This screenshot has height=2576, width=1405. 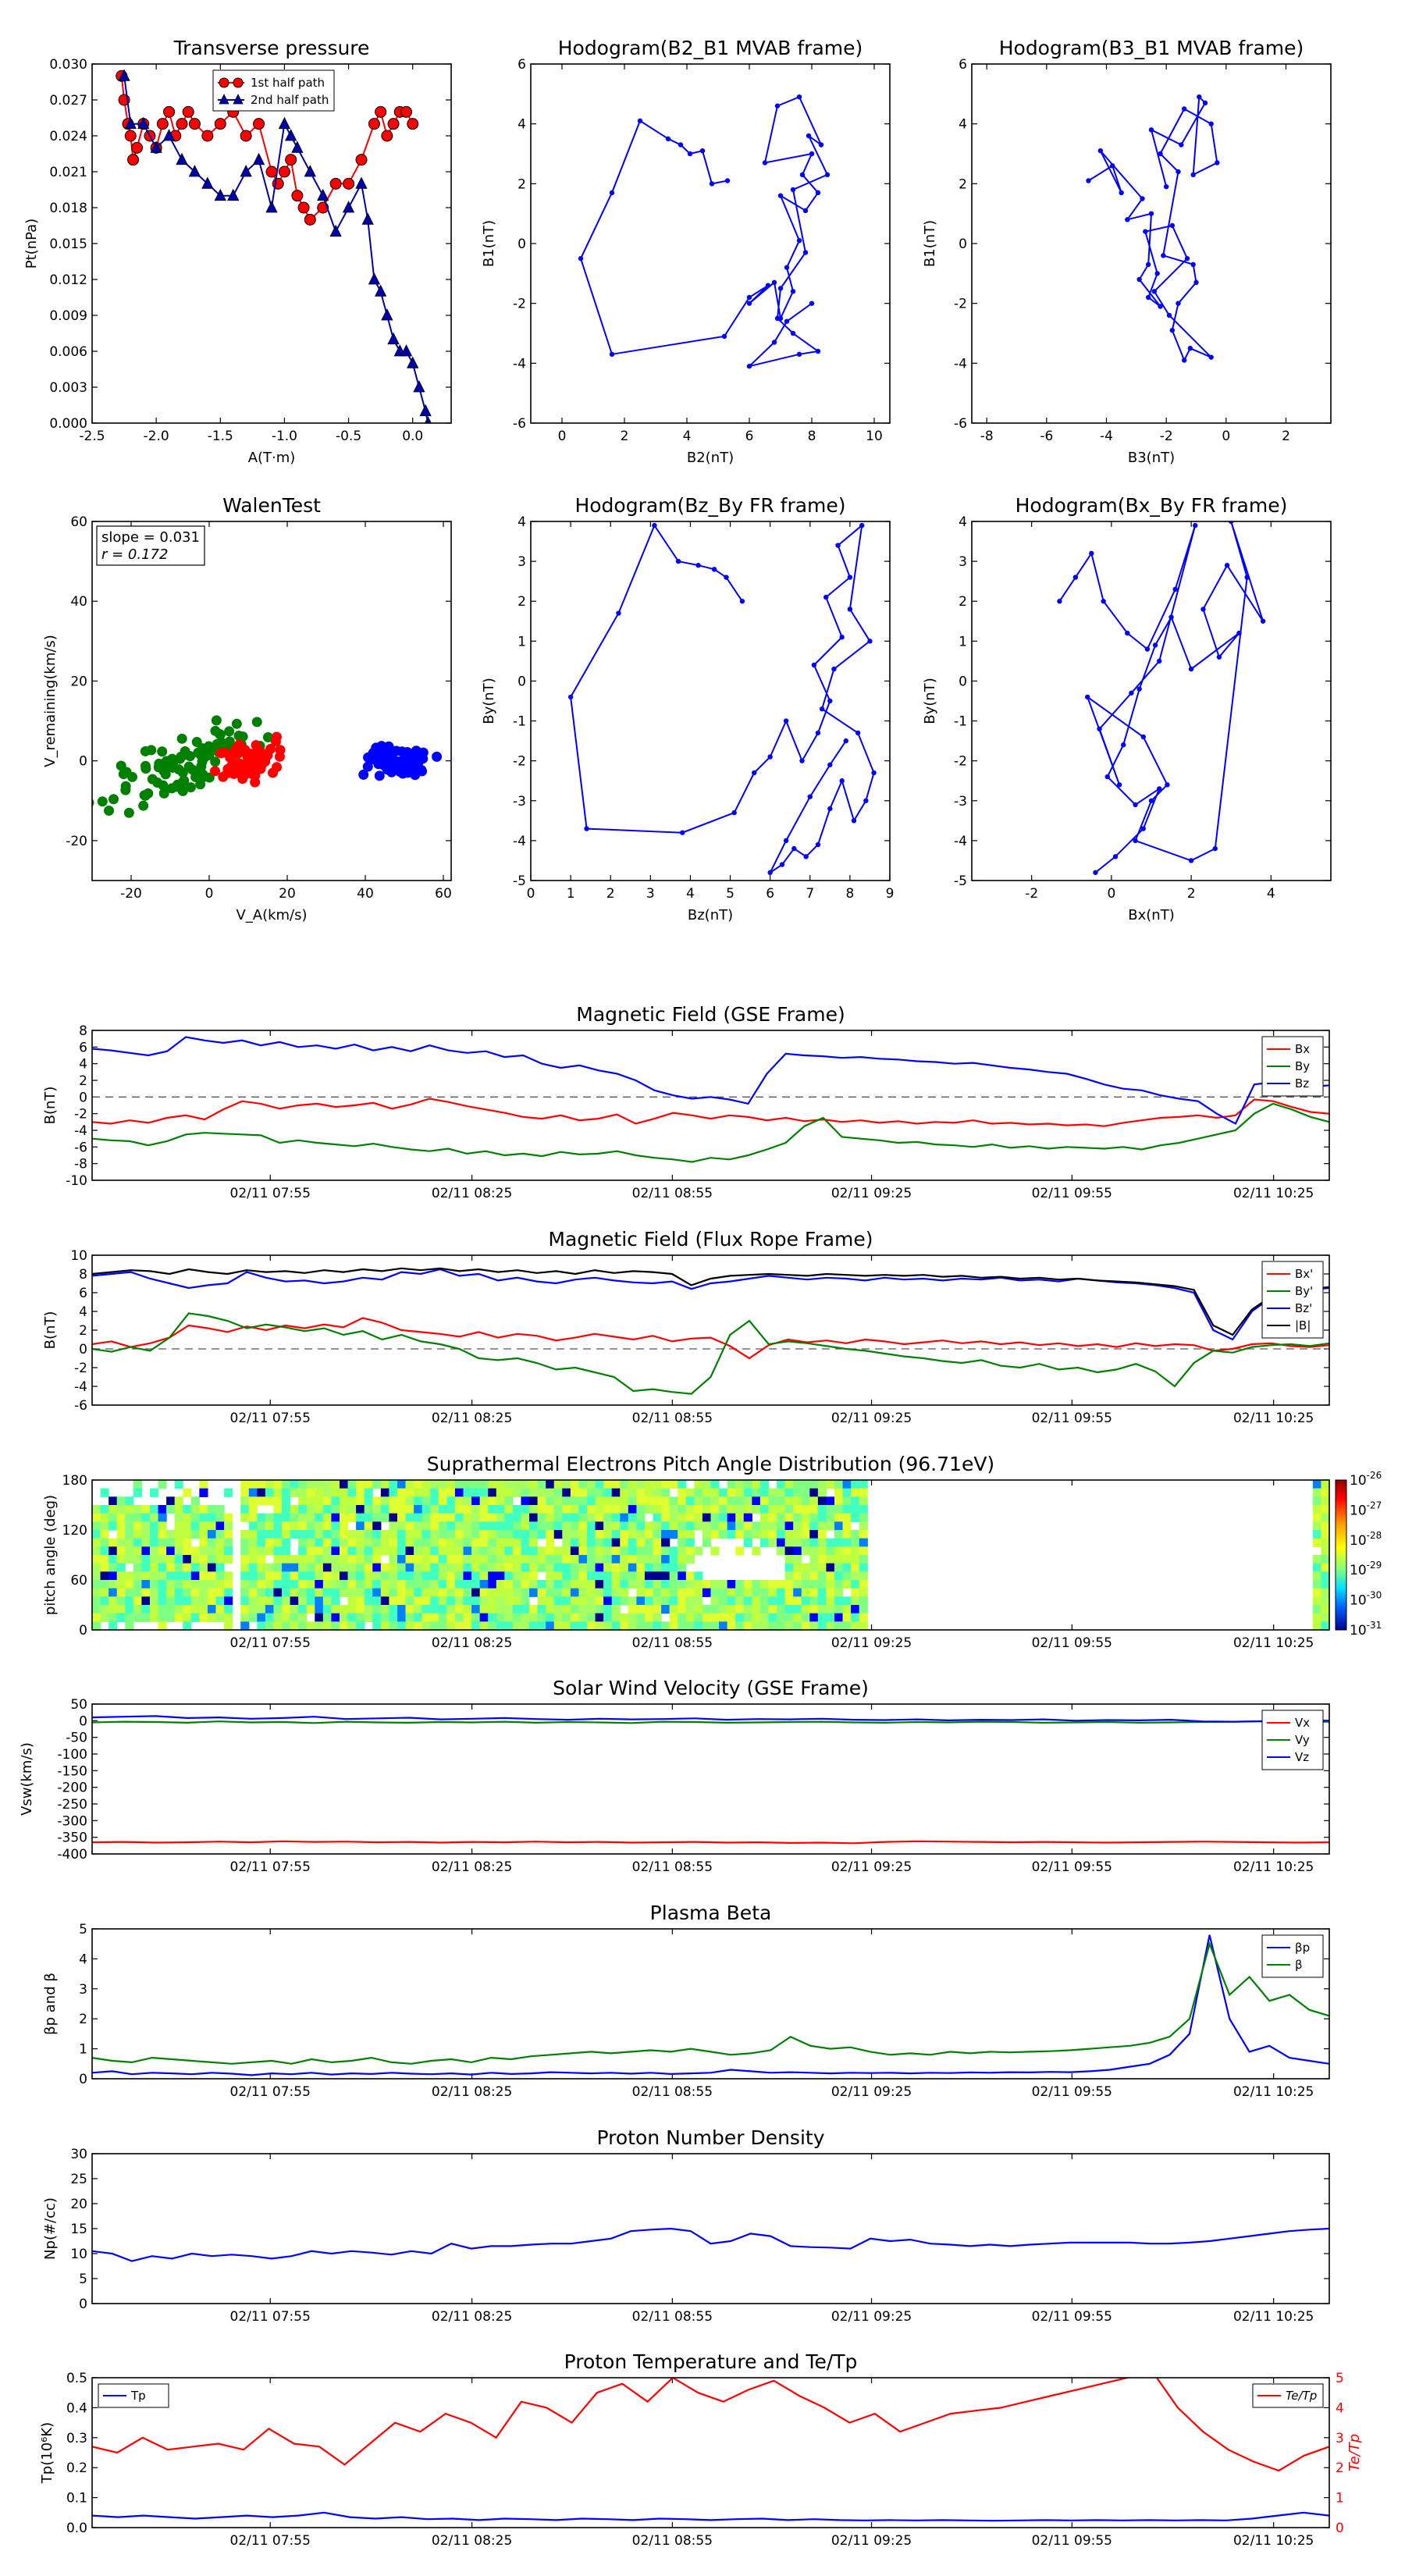 I want to click on x-axis-label: Bz(nT), so click(x=711, y=915).